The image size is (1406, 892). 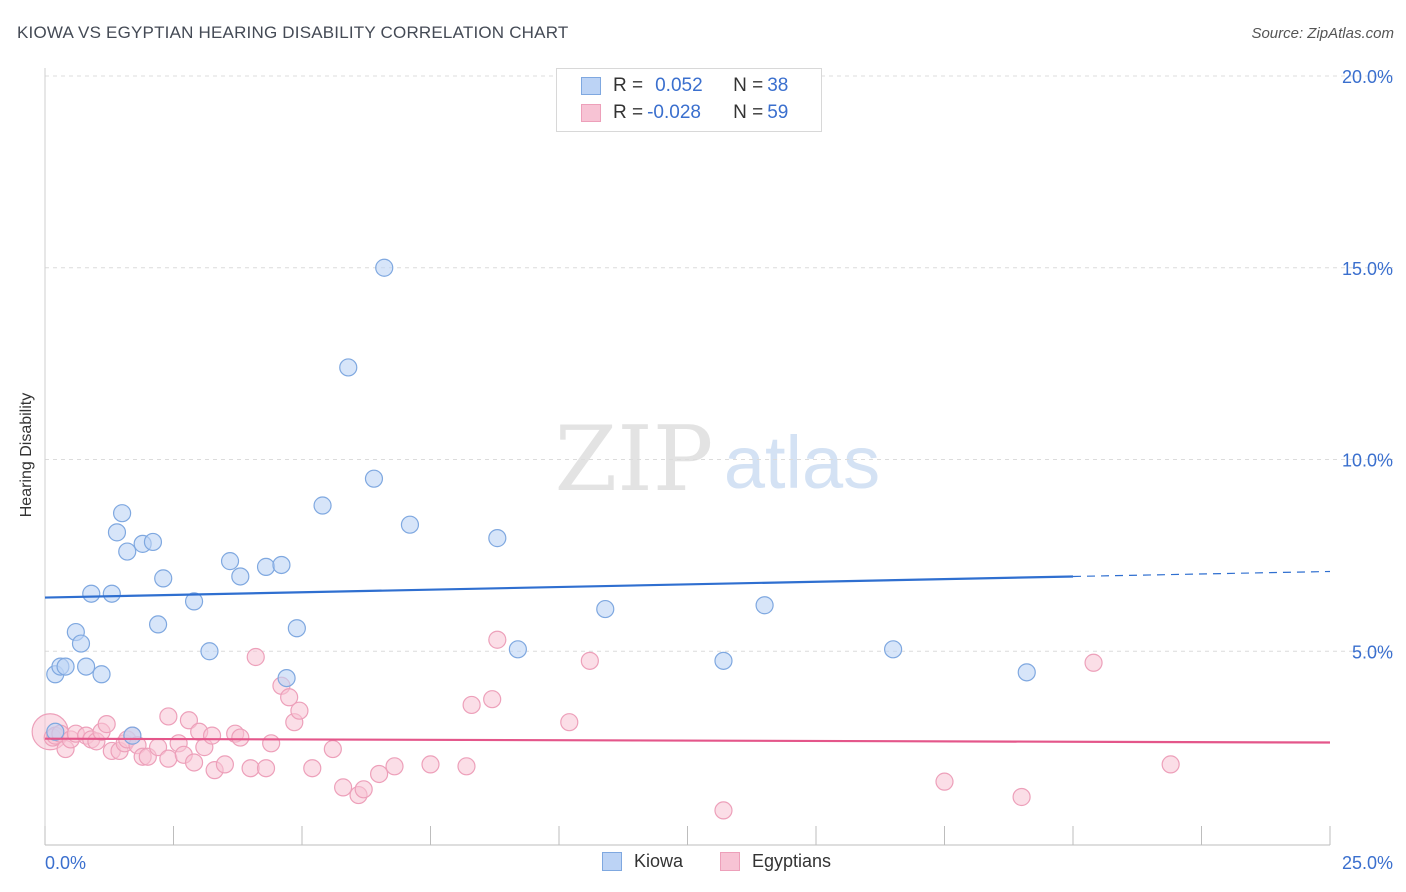 What do you see at coordinates (1367, 269) in the screenshot?
I see `y-tick-label: 15.0%` at bounding box center [1367, 269].